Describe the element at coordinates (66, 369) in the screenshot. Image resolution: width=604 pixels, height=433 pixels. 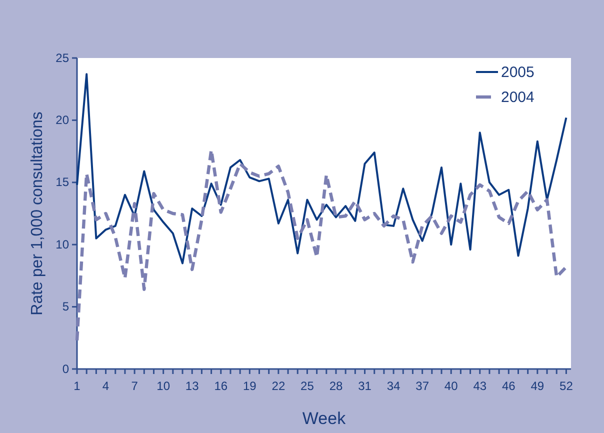
I see `y-tick-label: 0` at that location.